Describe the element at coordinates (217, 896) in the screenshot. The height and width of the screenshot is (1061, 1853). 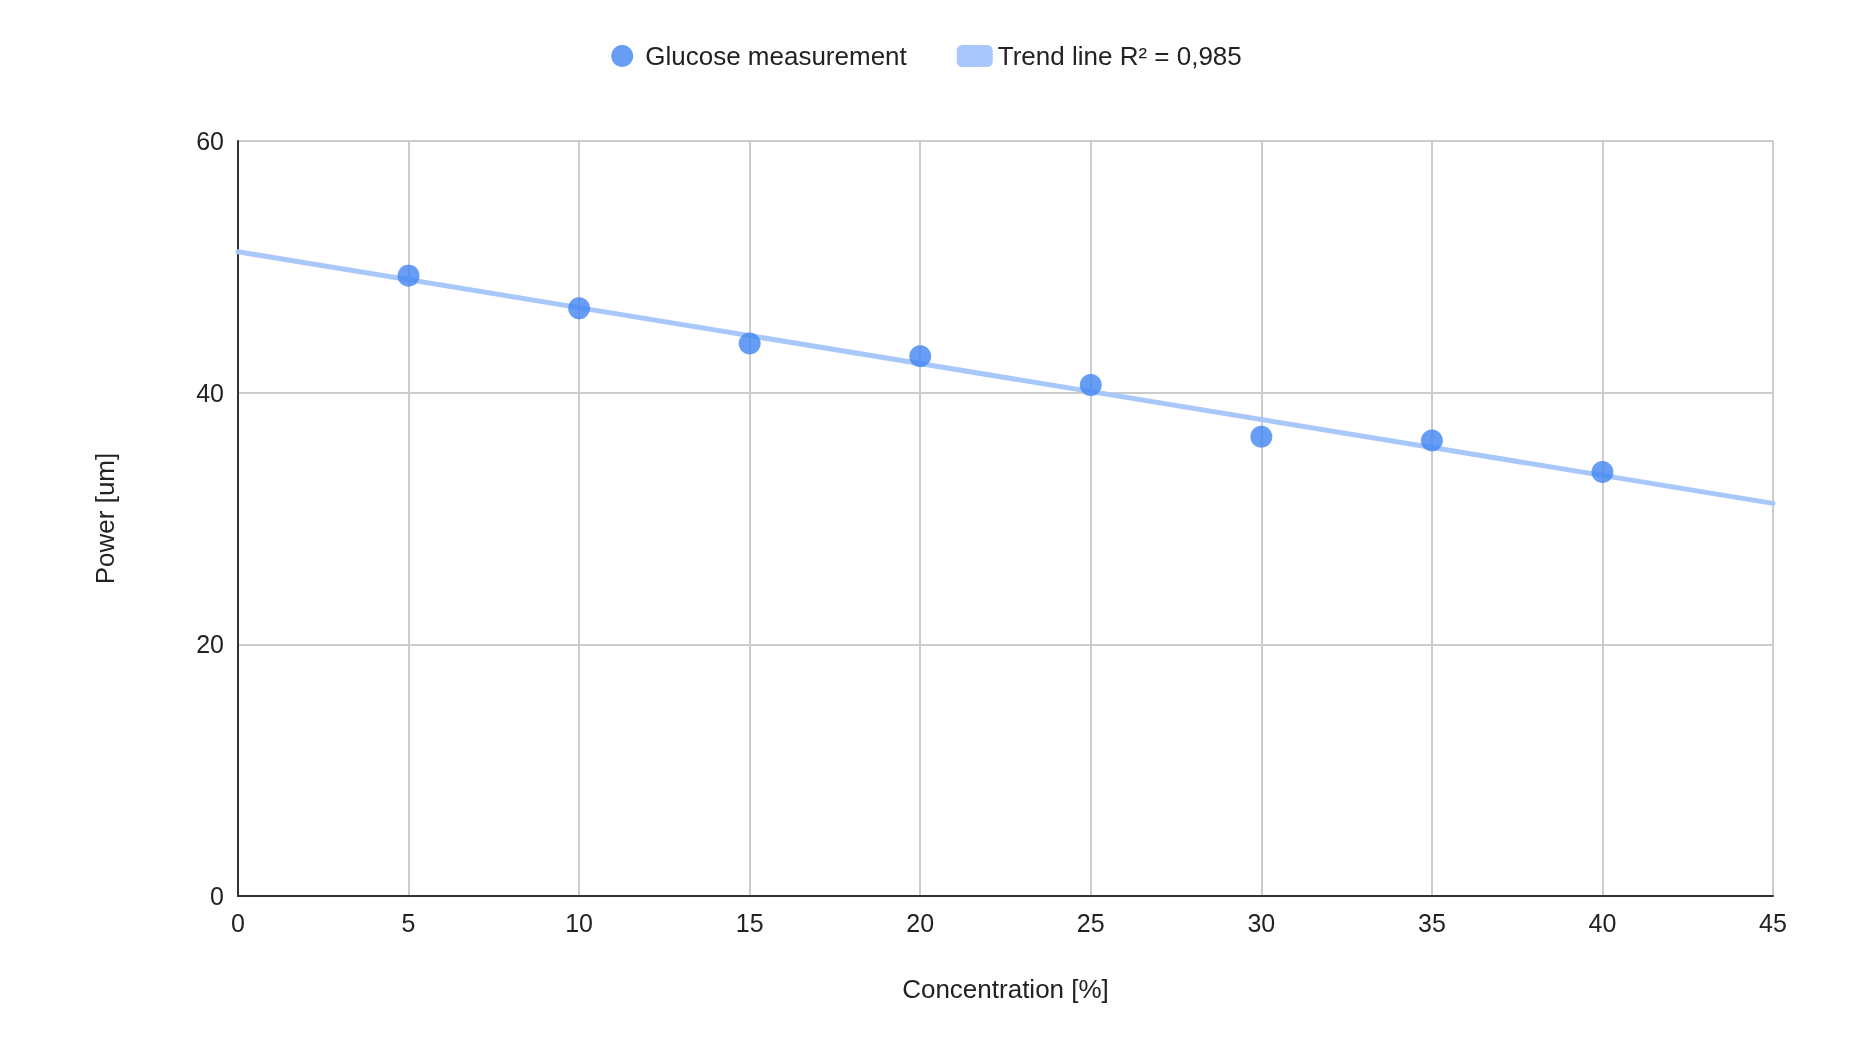
I see `y-tick-label: 0` at that location.